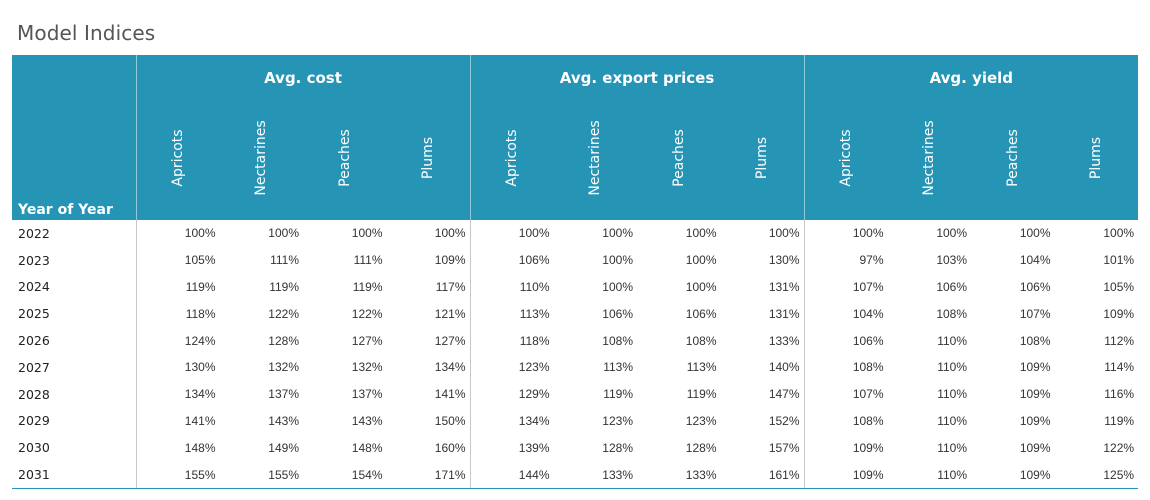  What do you see at coordinates (177, 475) in the screenshot?
I see `value-cell: 155%` at bounding box center [177, 475].